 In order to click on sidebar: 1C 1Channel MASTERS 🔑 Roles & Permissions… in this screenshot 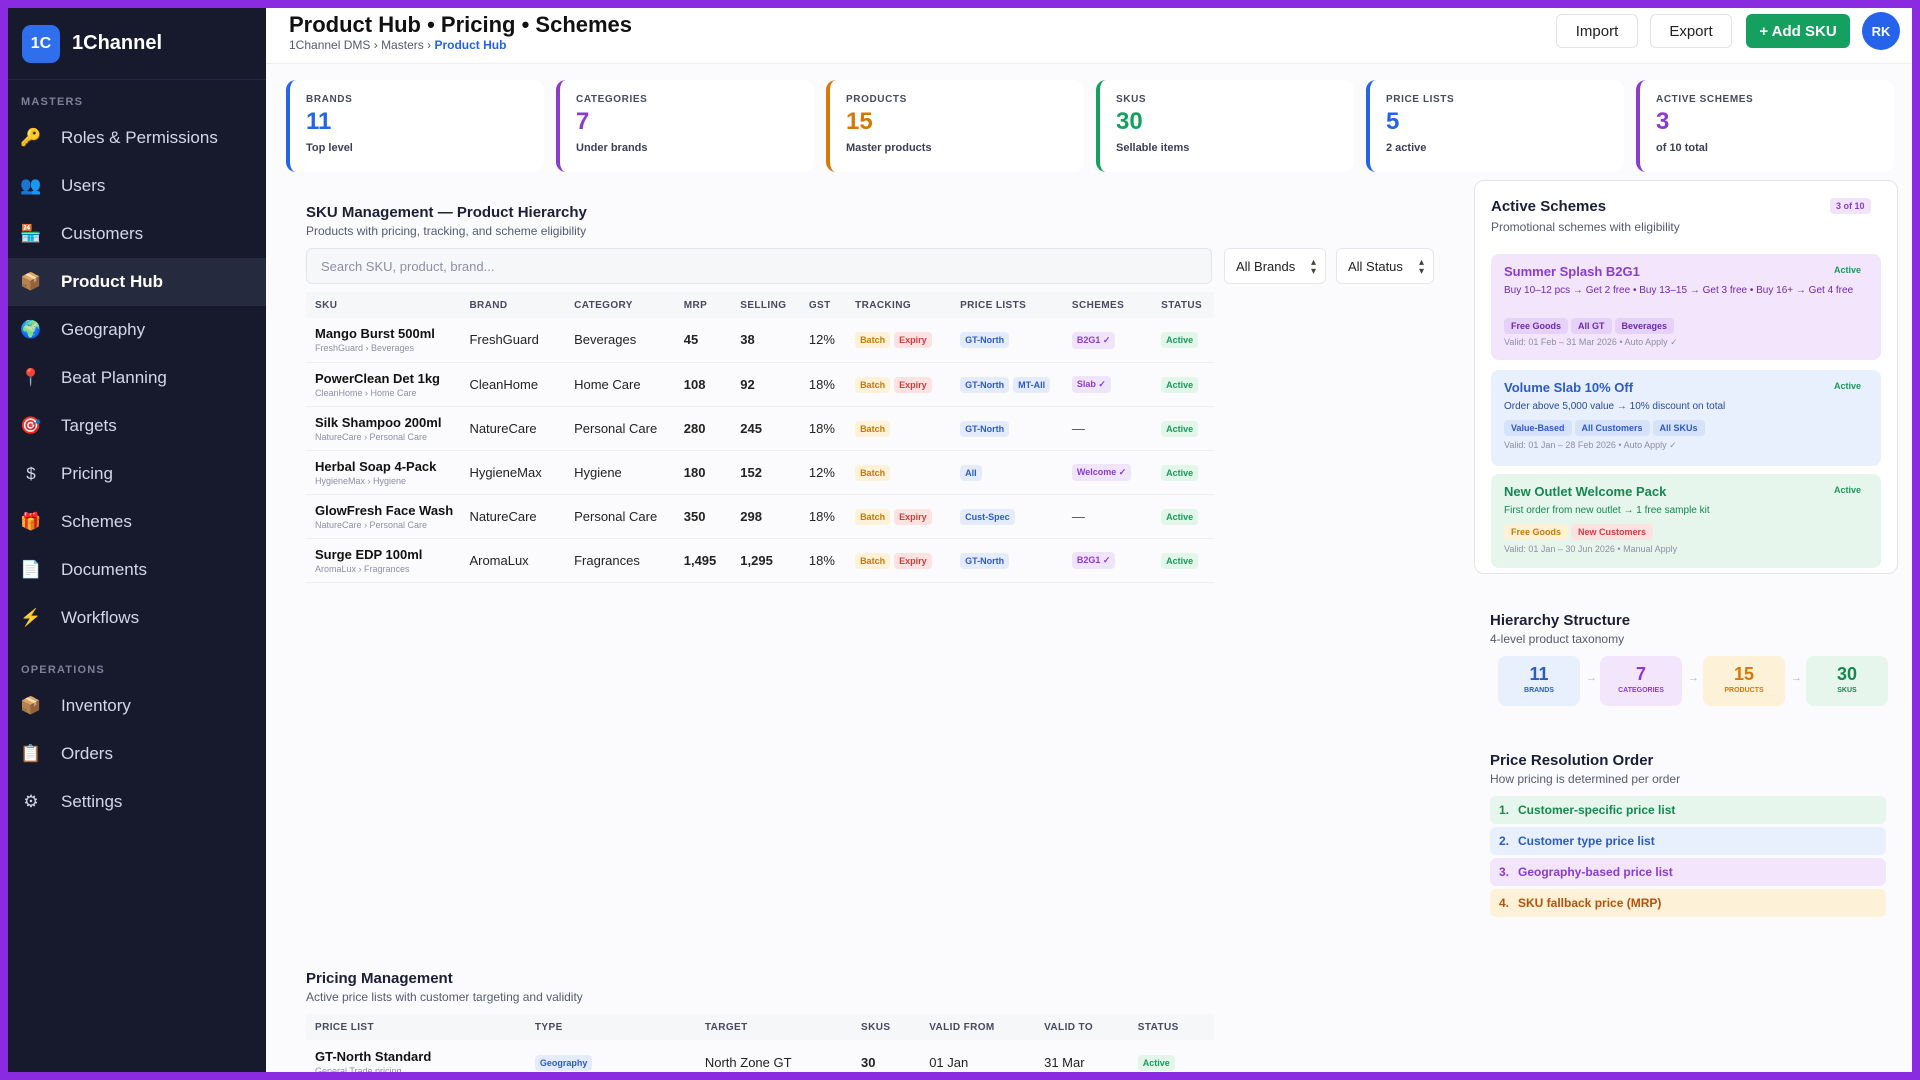, I will do `click(137, 540)`.